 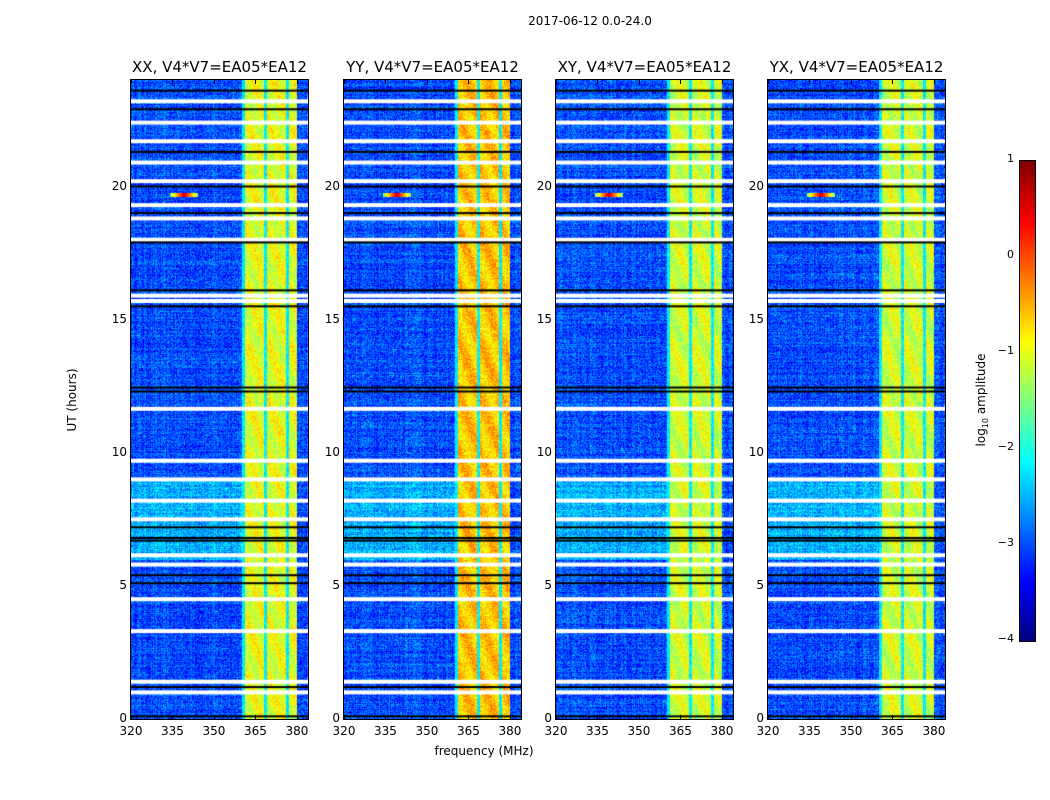 What do you see at coordinates (219, 67) in the screenshot?
I see `panel-title: XX, V4*V7=EA05*EA12` at bounding box center [219, 67].